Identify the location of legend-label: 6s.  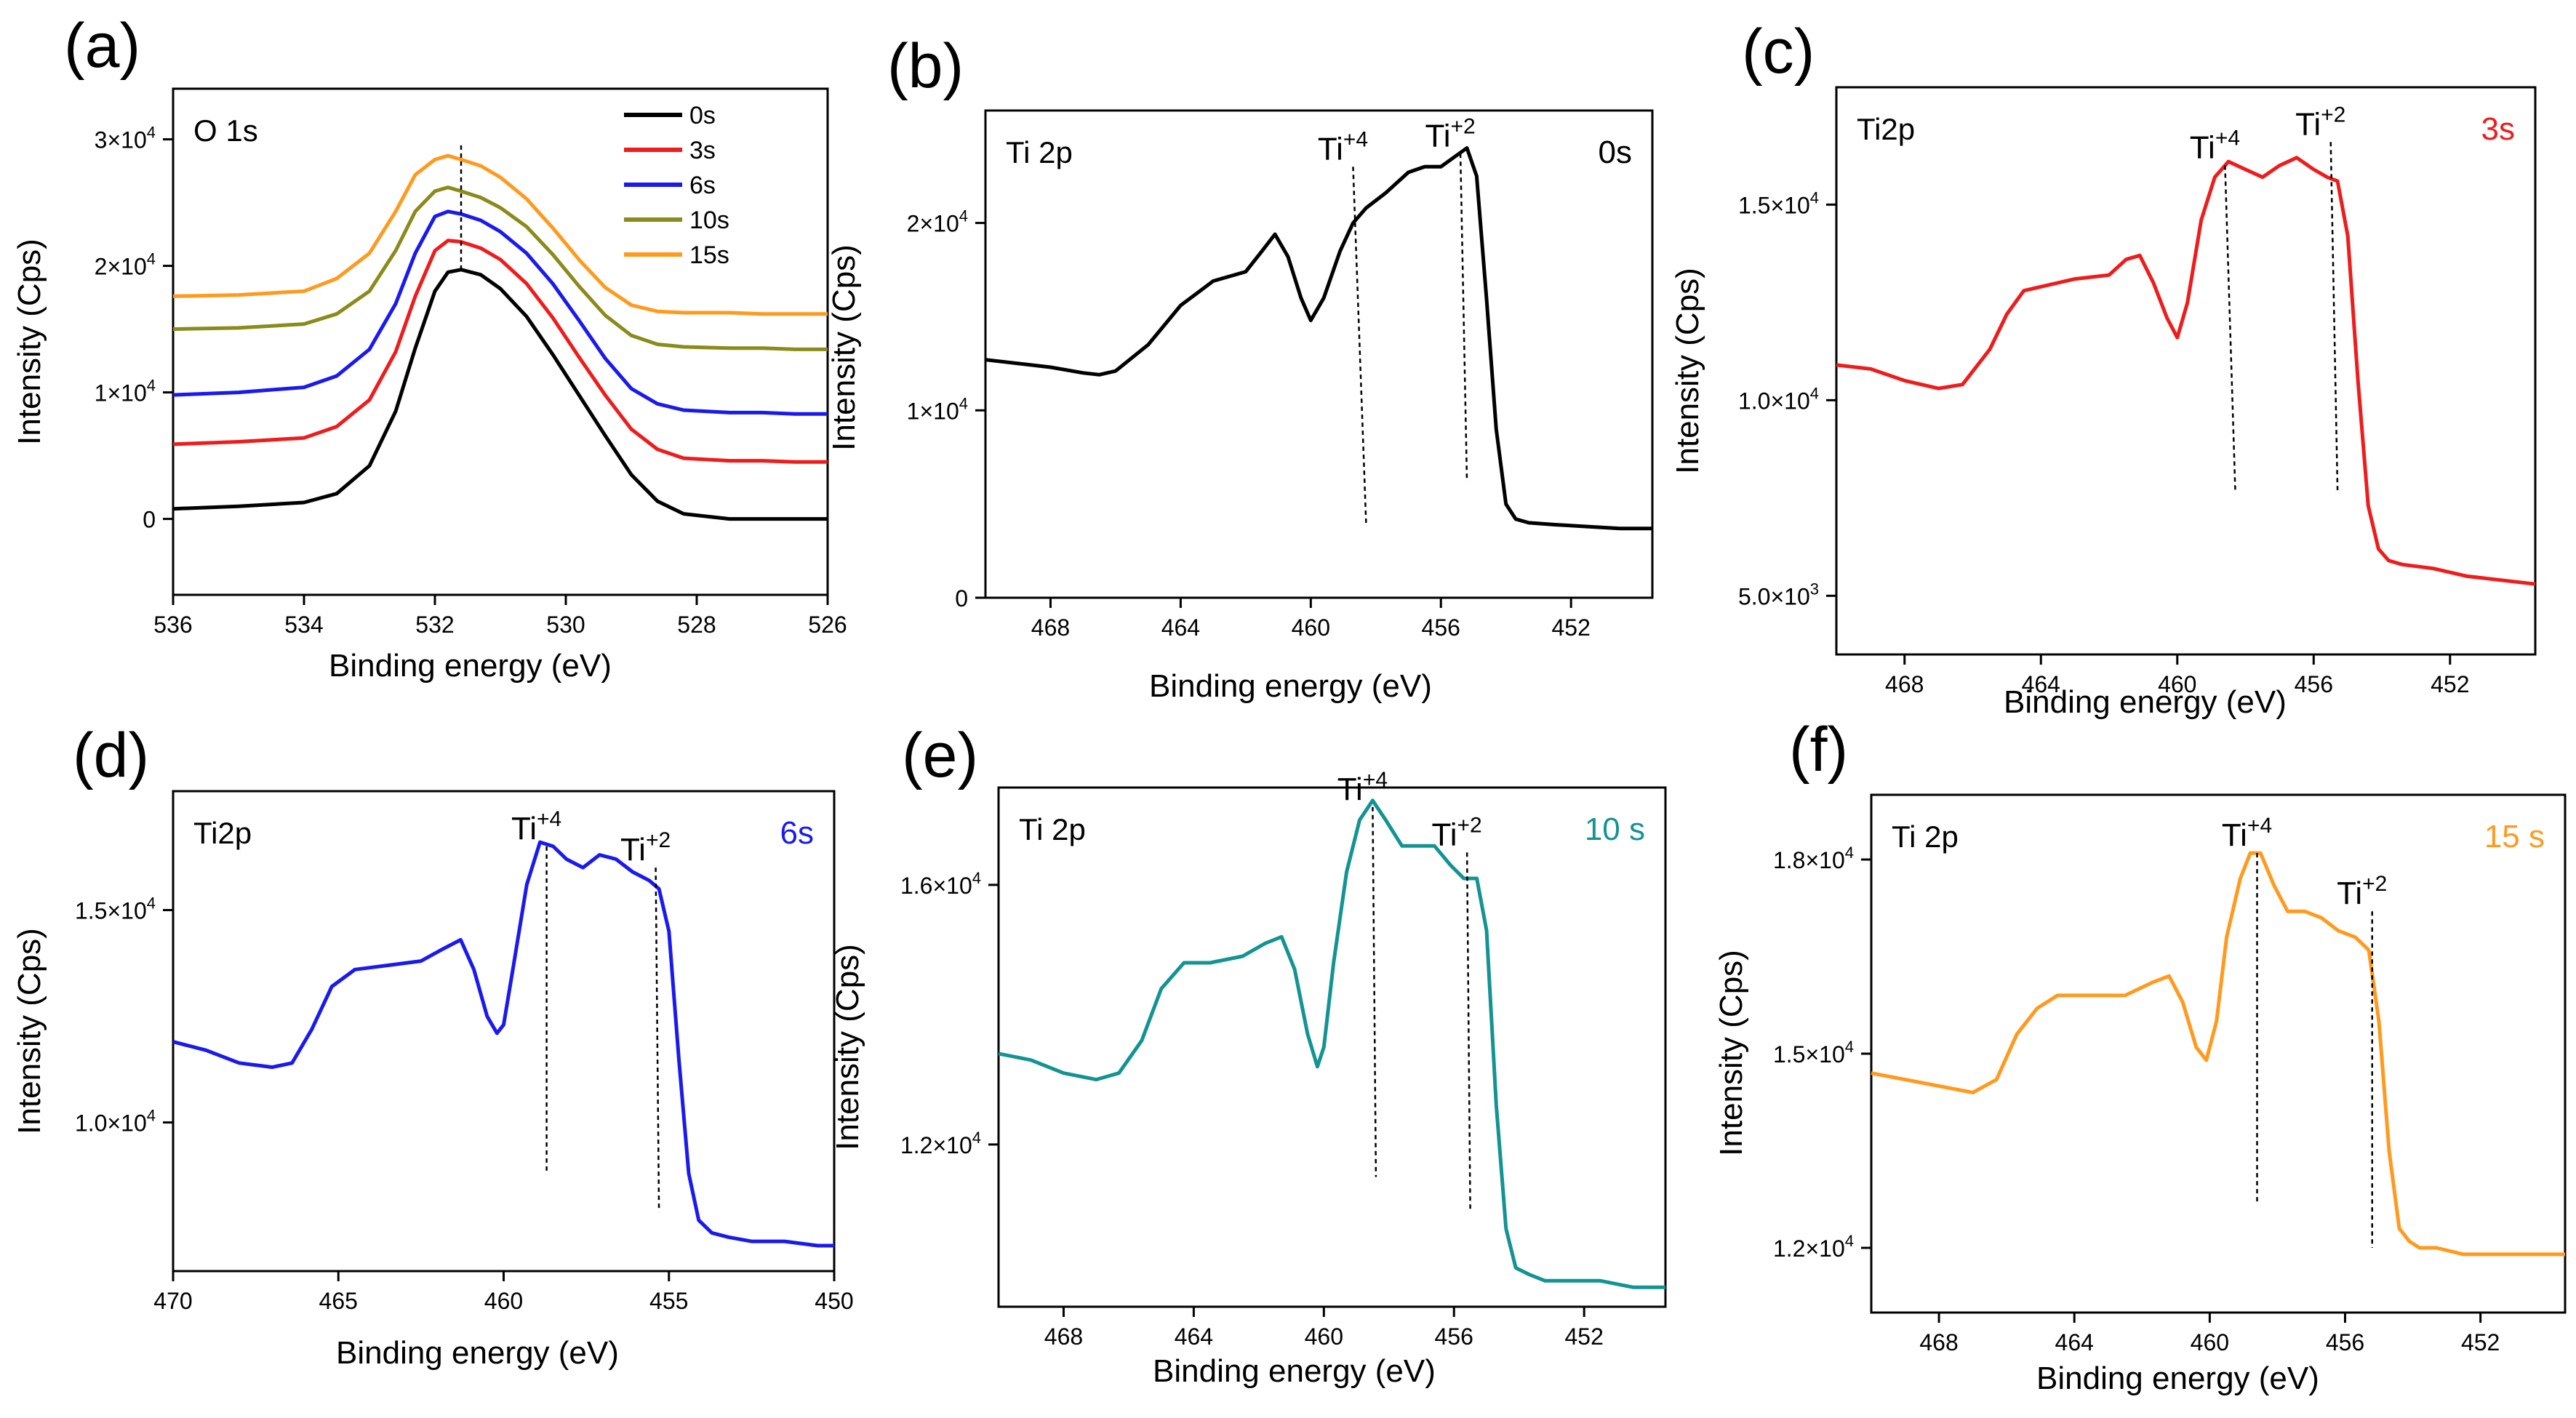
(702, 186).